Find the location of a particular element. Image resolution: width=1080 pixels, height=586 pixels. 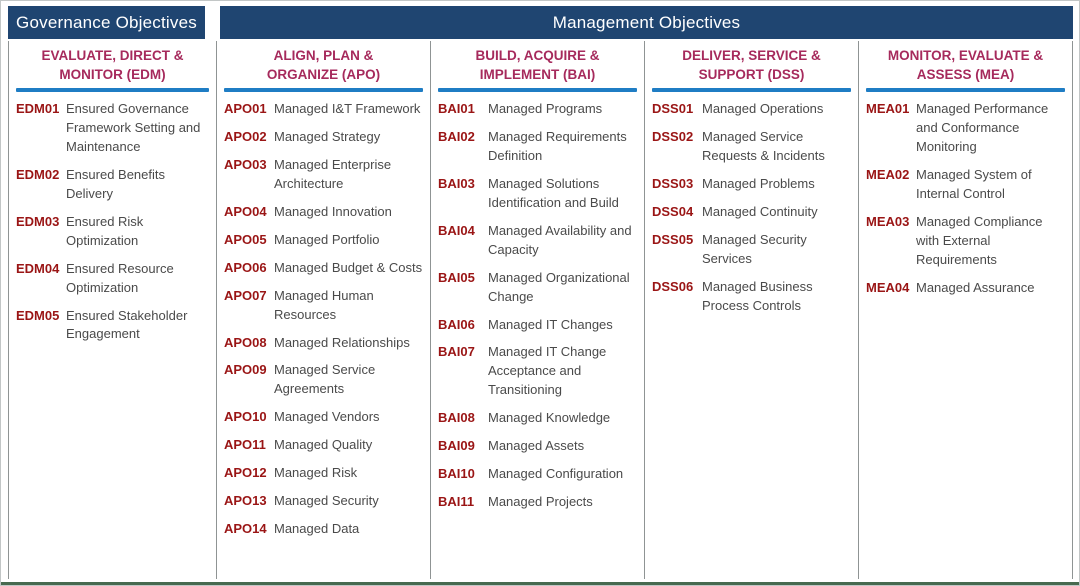

objective-code: APO05 is located at coordinates (245, 239).